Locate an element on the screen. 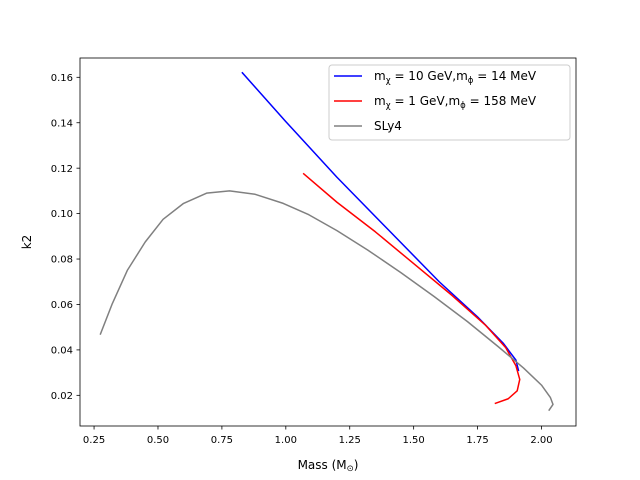 The height and width of the screenshot is (480, 640). y-tick-label-6: 0.14 is located at coordinates (62, 123).